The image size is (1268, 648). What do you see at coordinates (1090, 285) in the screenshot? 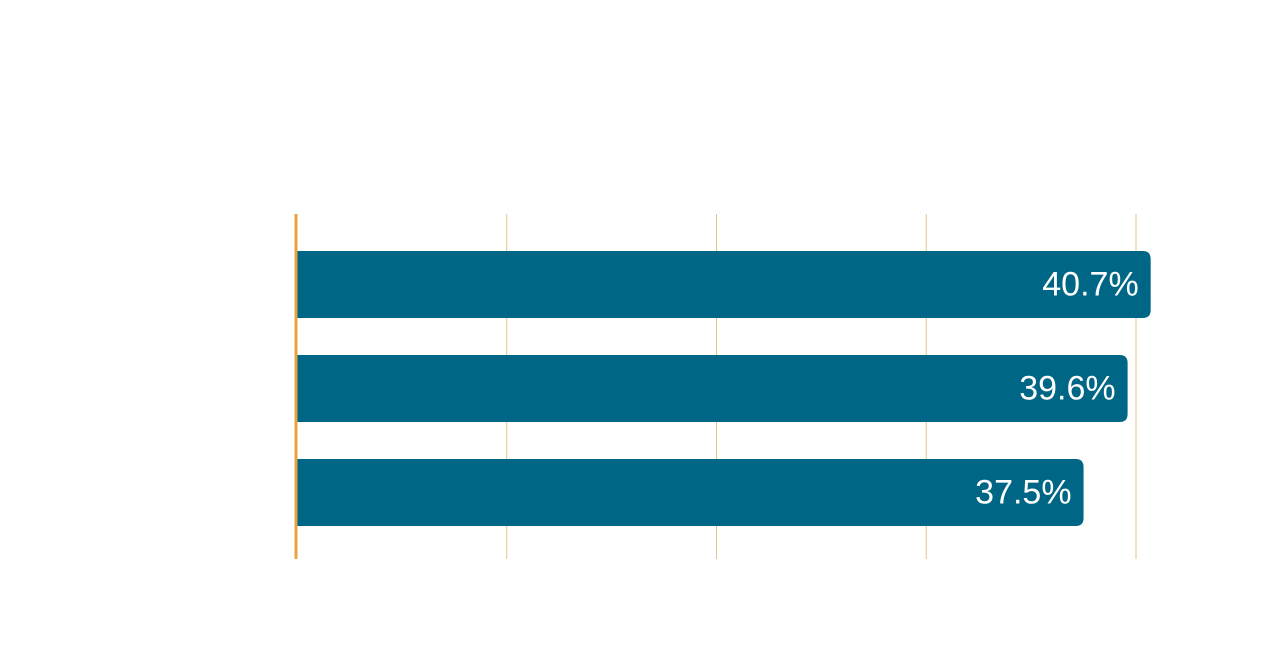
I see `bar-value-label-1: 40.7%` at bounding box center [1090, 285].